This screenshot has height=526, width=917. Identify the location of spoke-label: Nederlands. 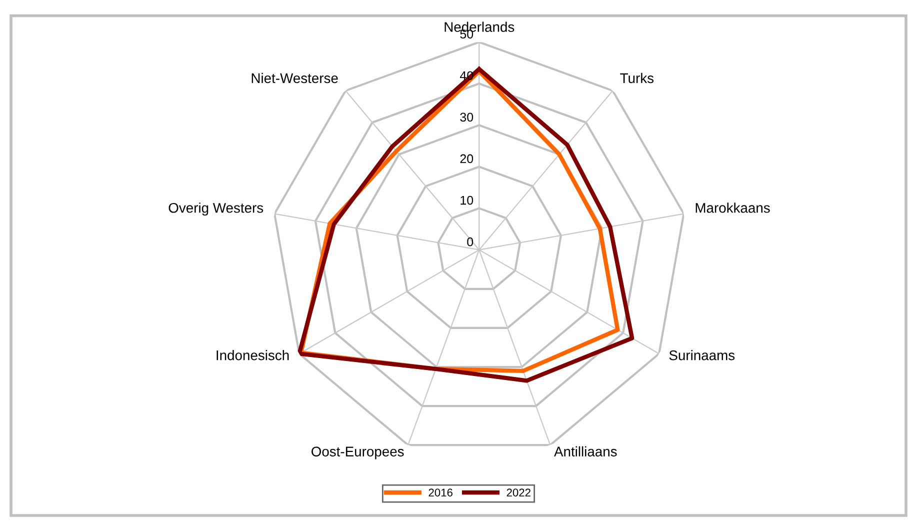
(479, 27).